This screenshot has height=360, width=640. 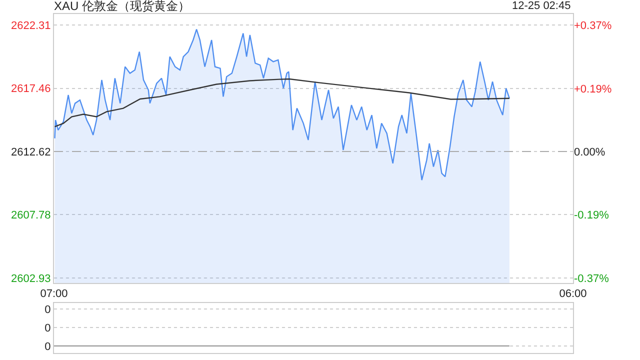 I want to click on x-tick-label: 07:00, so click(x=54, y=294).